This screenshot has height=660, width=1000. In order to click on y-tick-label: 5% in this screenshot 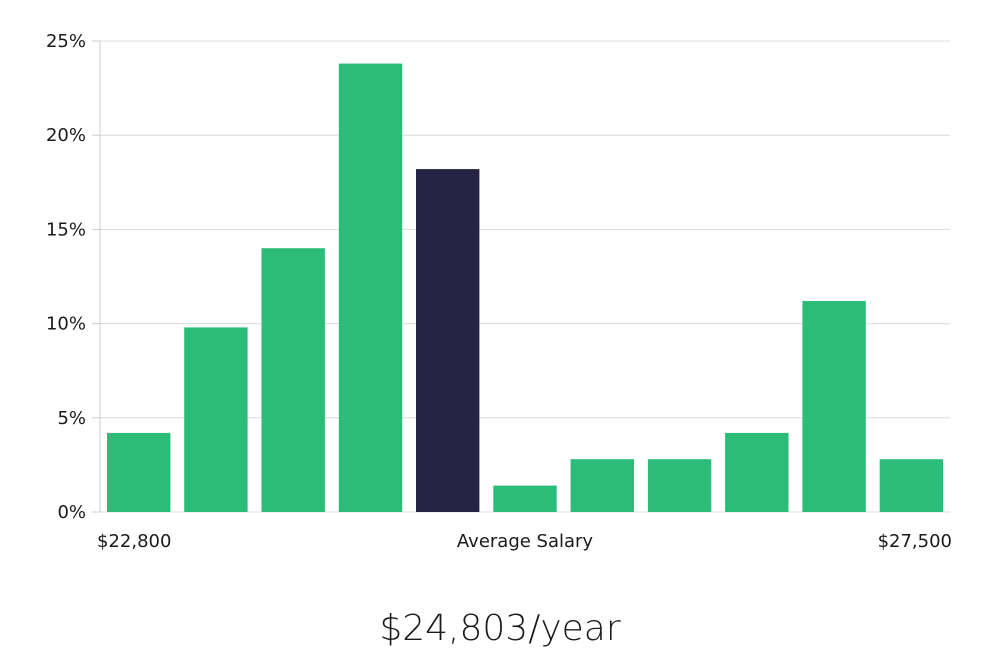, I will do `click(71, 418)`.